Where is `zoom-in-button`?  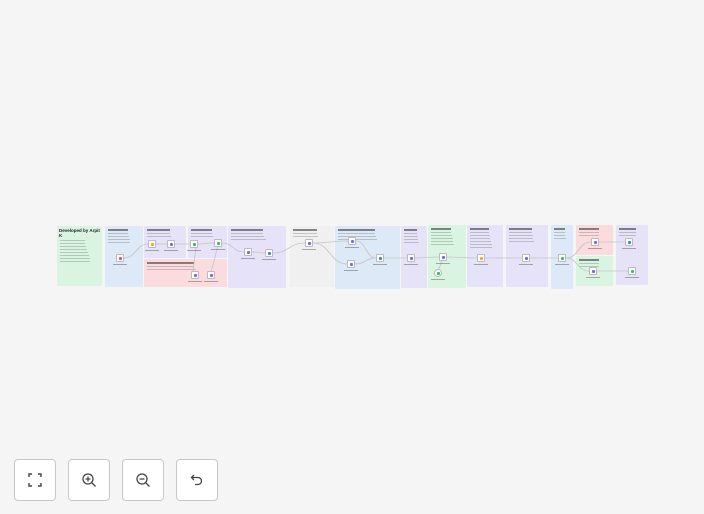
zoom-in-button is located at coordinates (89, 480).